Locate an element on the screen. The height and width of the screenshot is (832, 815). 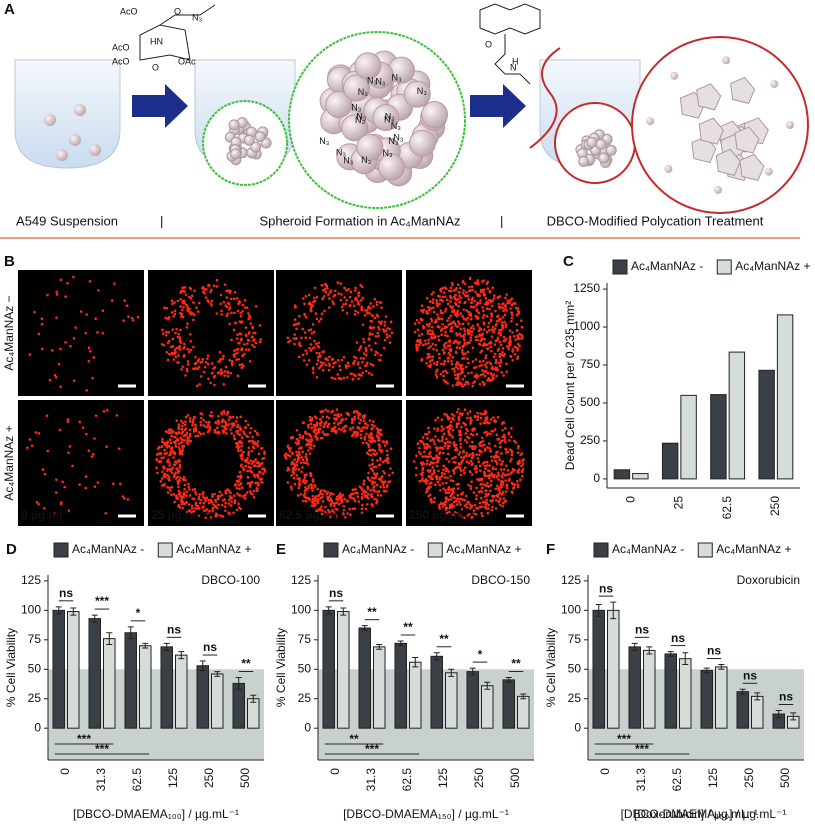
y-tick-label: 50 is located at coordinates (305, 668).